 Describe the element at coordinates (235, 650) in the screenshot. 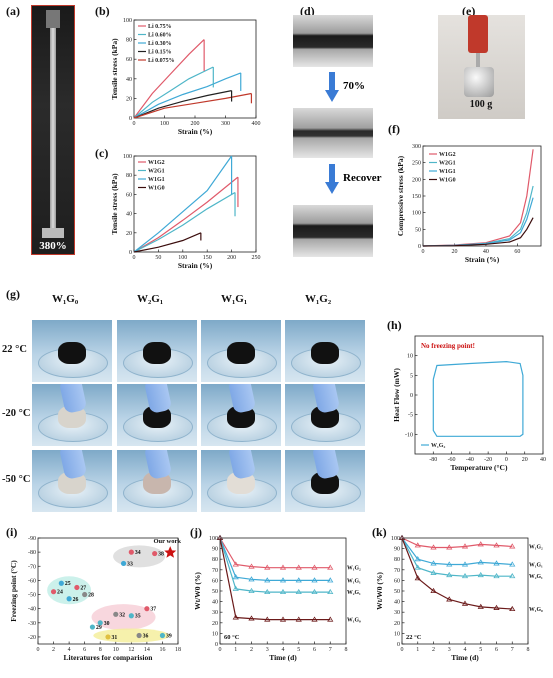

I see `x-tick-label: 1` at that location.